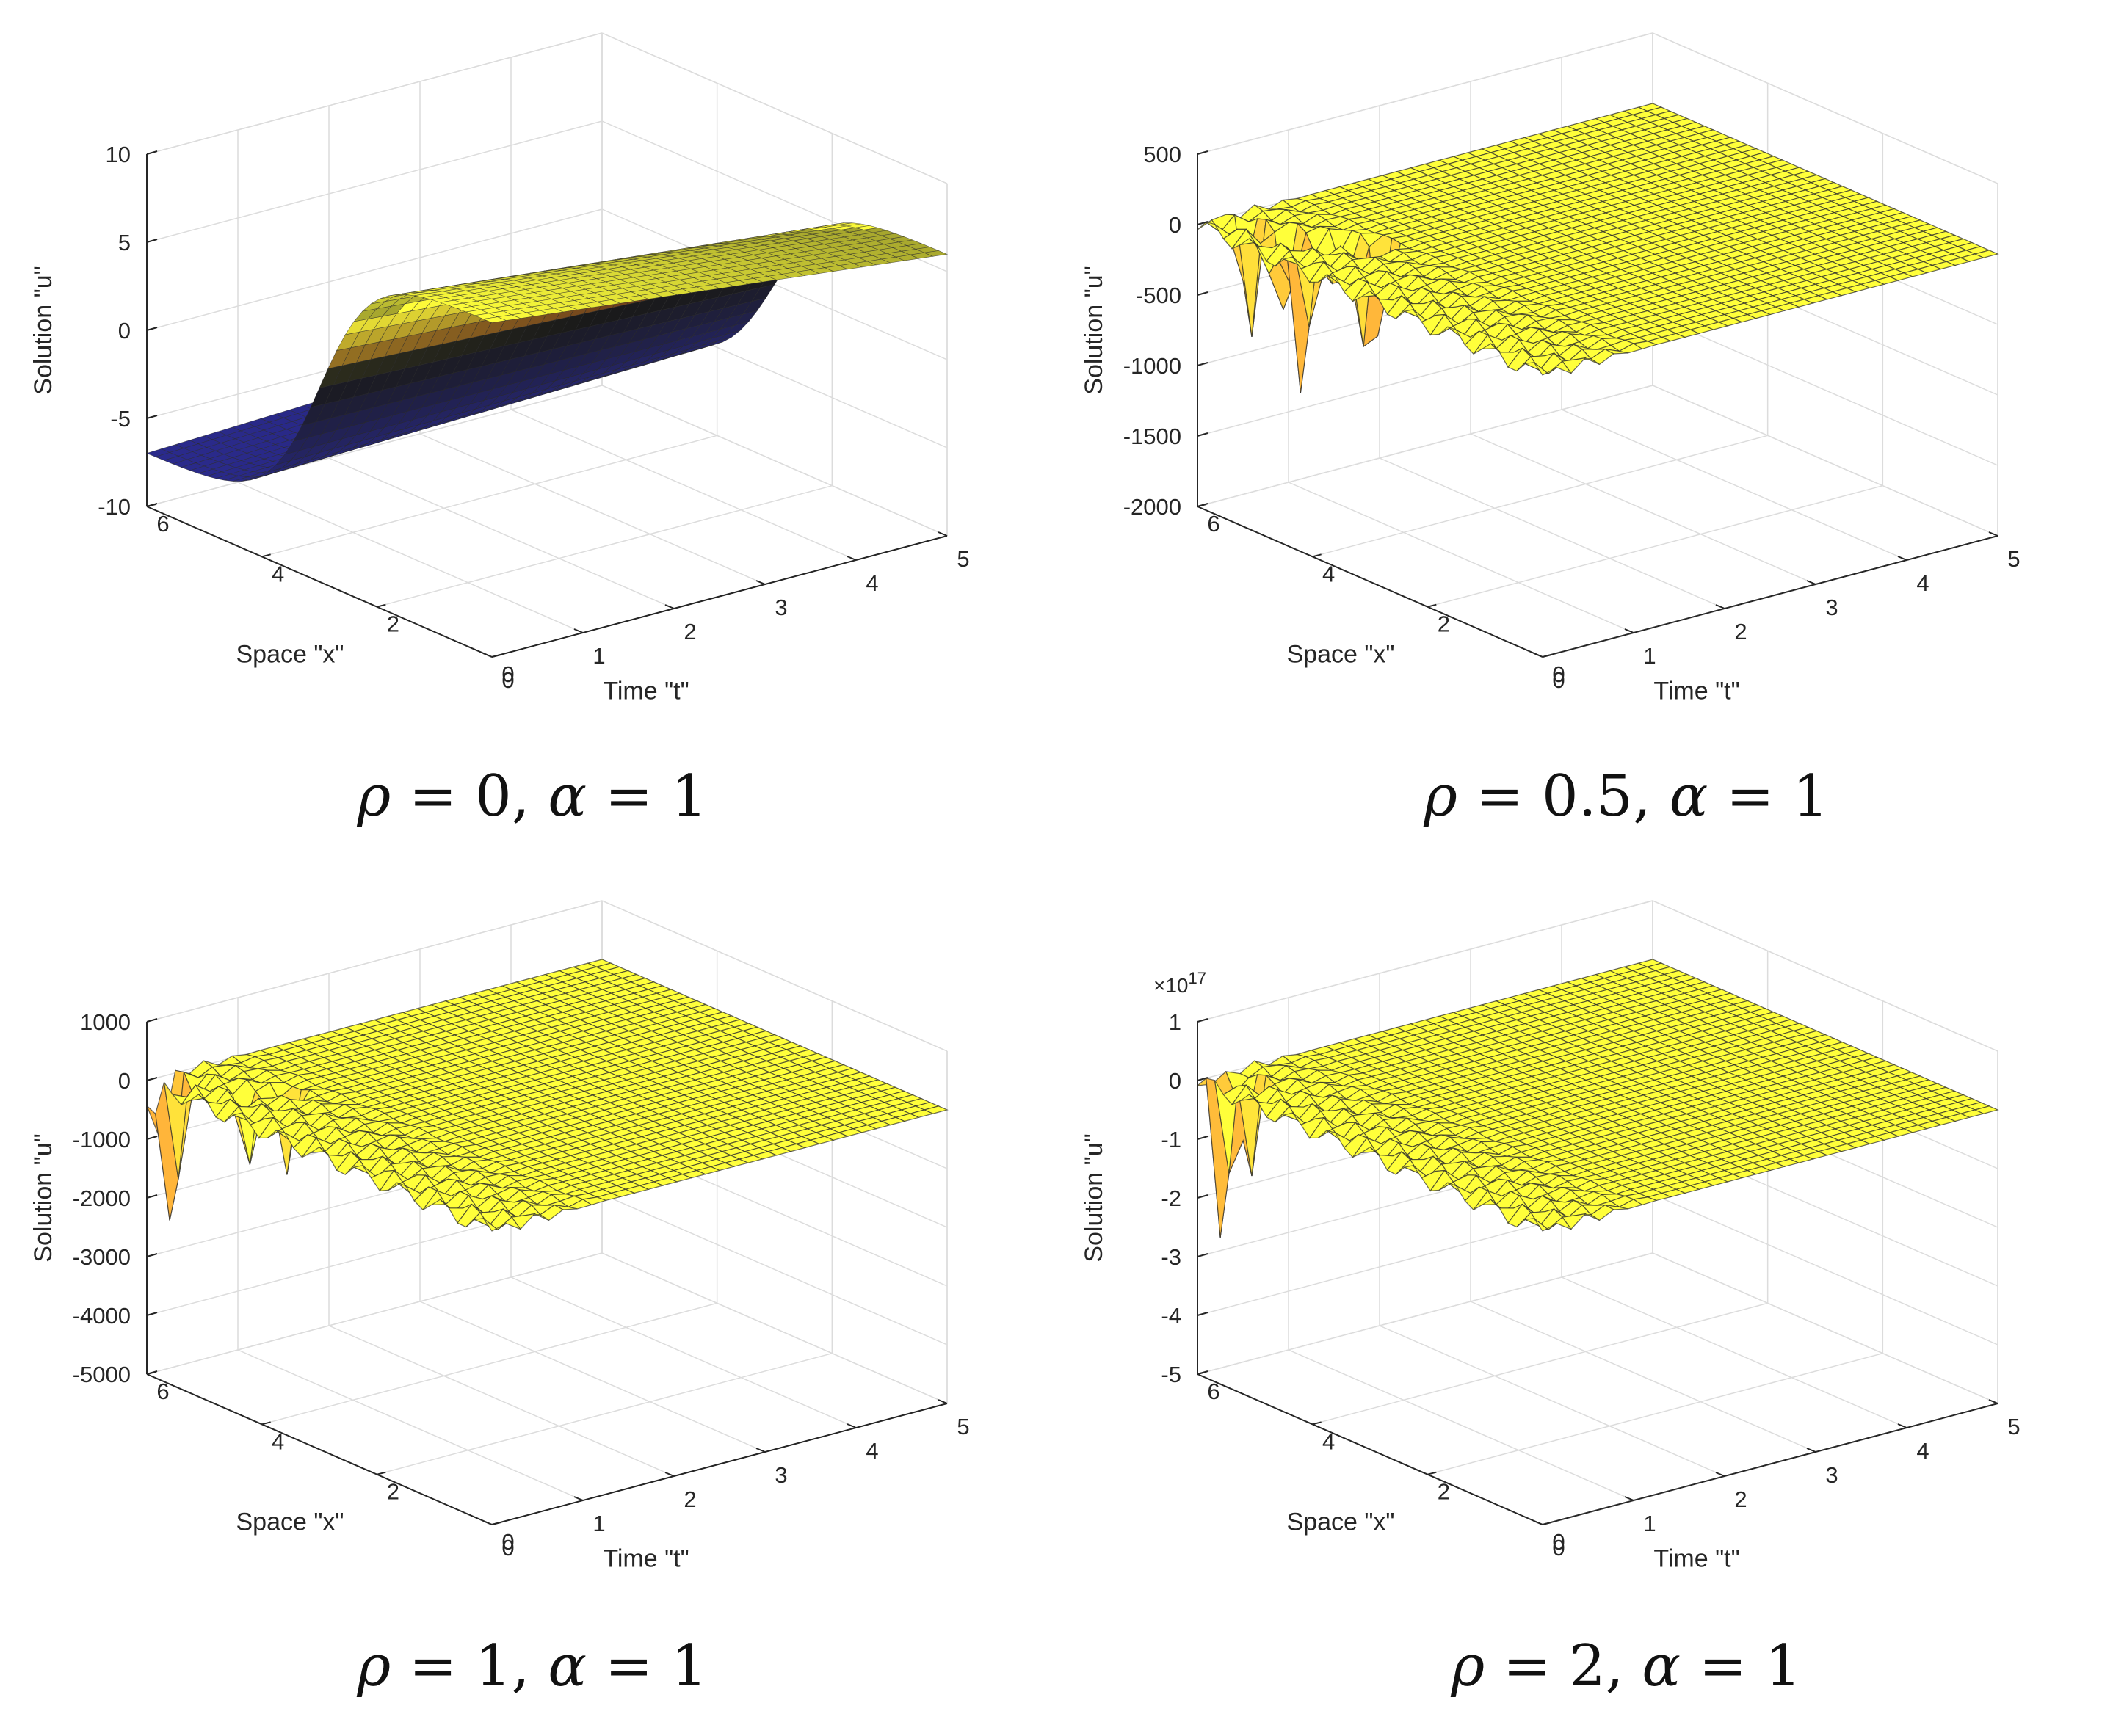 The width and height of the screenshot is (2102, 1736). I want to click on z-tick-label: -4000, so click(102, 1316).